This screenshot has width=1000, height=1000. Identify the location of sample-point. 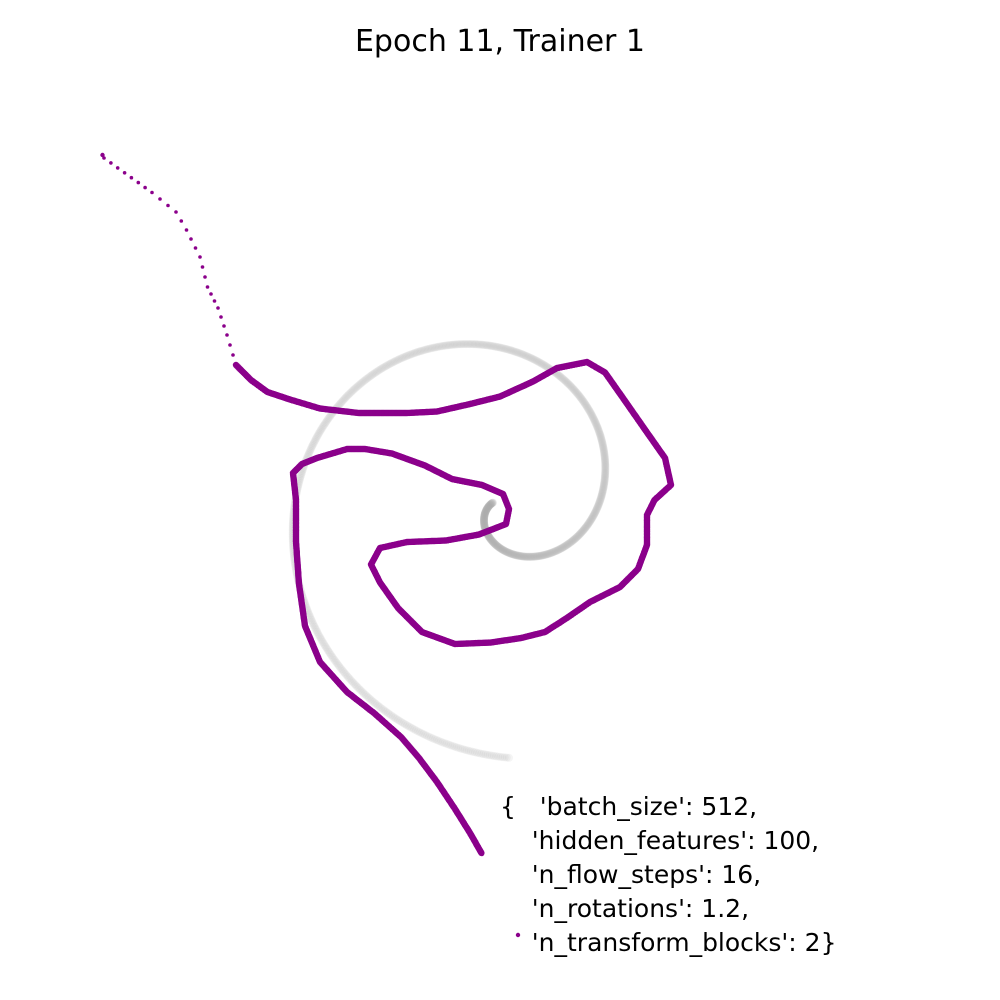
(205, 277).